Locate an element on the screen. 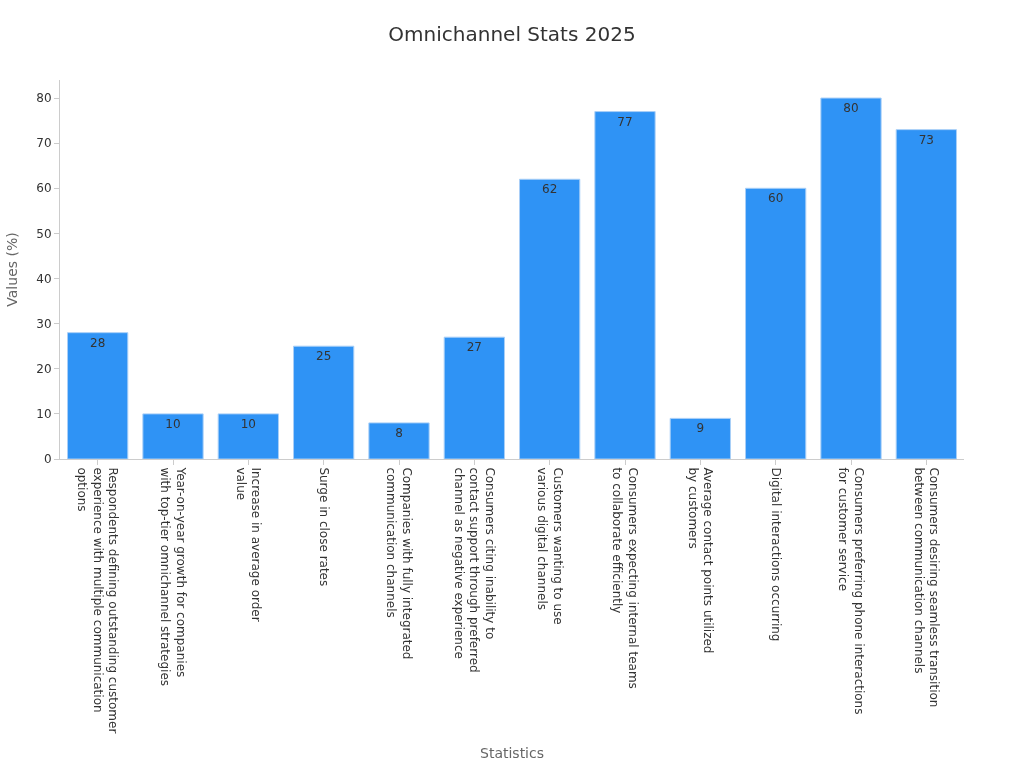 This screenshot has height=768, width=1024. data-label: 8 is located at coordinates (399, 432).